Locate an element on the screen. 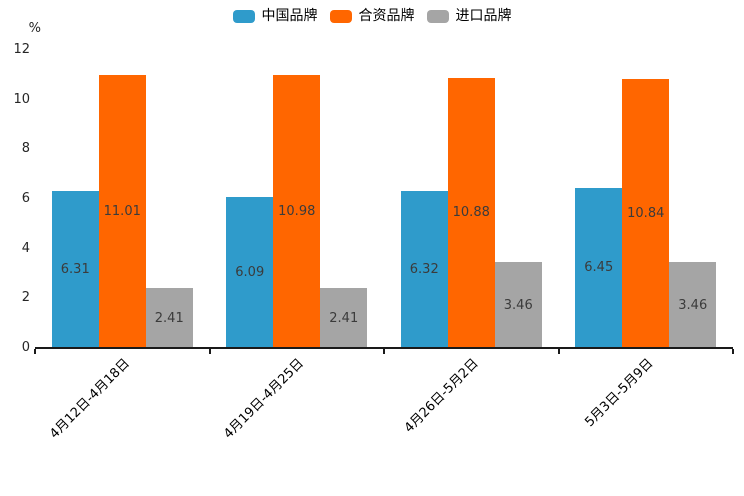 This screenshot has height=496, width=744. bar: 6.45 is located at coordinates (599, 267).